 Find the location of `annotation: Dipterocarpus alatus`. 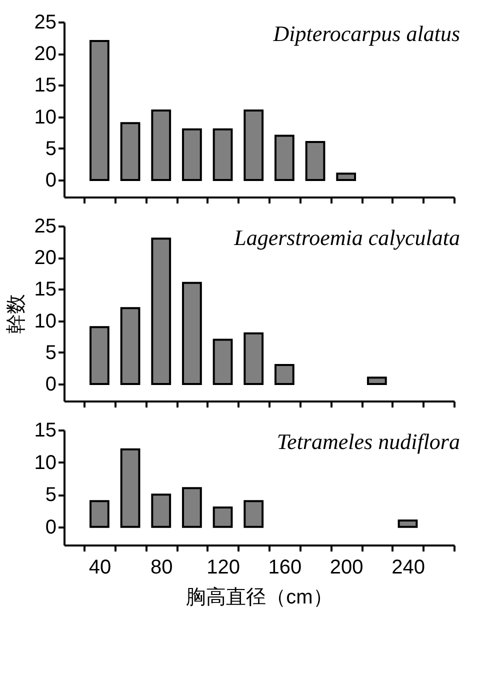

annotation: Dipterocarpus alatus is located at coordinates (366, 33).